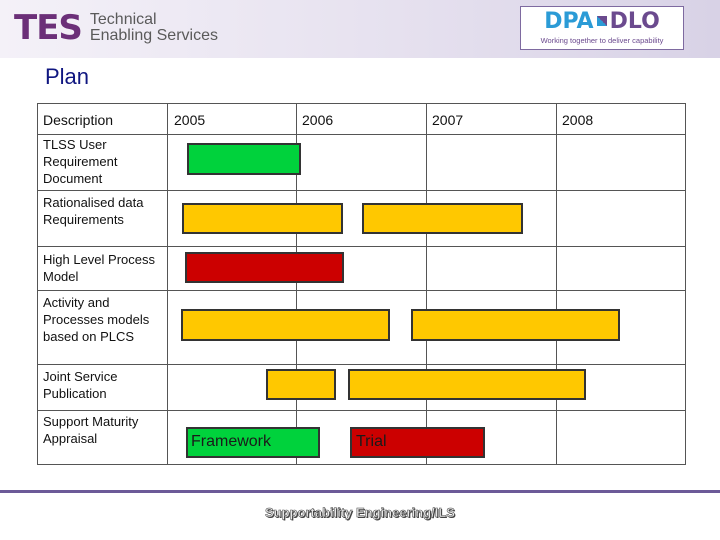  I want to click on dpa-dlo-logo-title: DPA DLO, so click(602, 22).